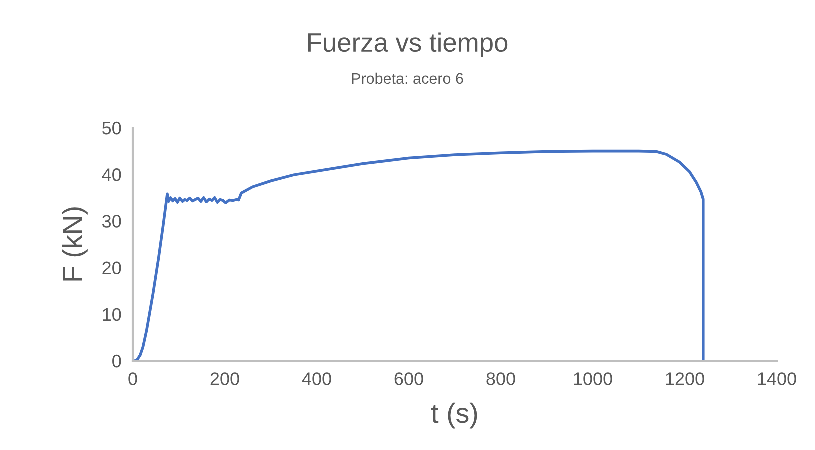  What do you see at coordinates (112, 315) in the screenshot?
I see `y-tick-label: 10` at bounding box center [112, 315].